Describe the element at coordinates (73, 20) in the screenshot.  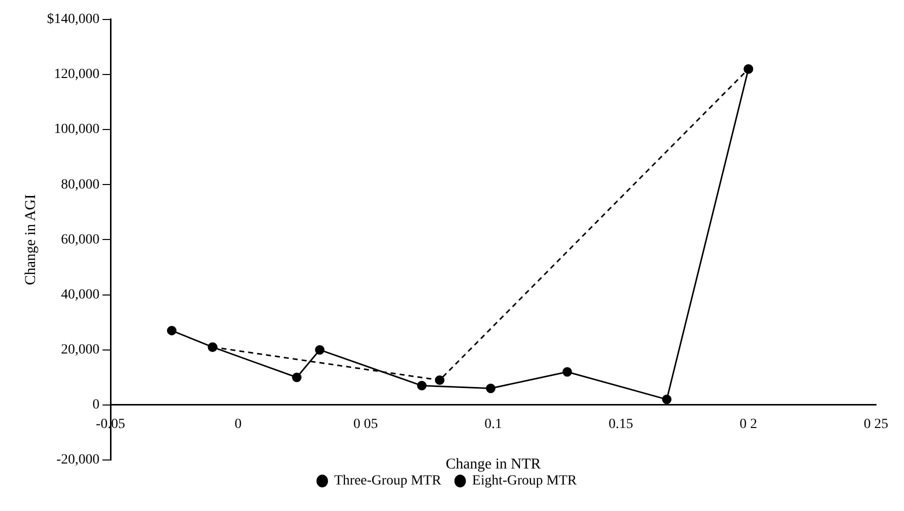
I see `y-tick-label: $140,000` at that location.